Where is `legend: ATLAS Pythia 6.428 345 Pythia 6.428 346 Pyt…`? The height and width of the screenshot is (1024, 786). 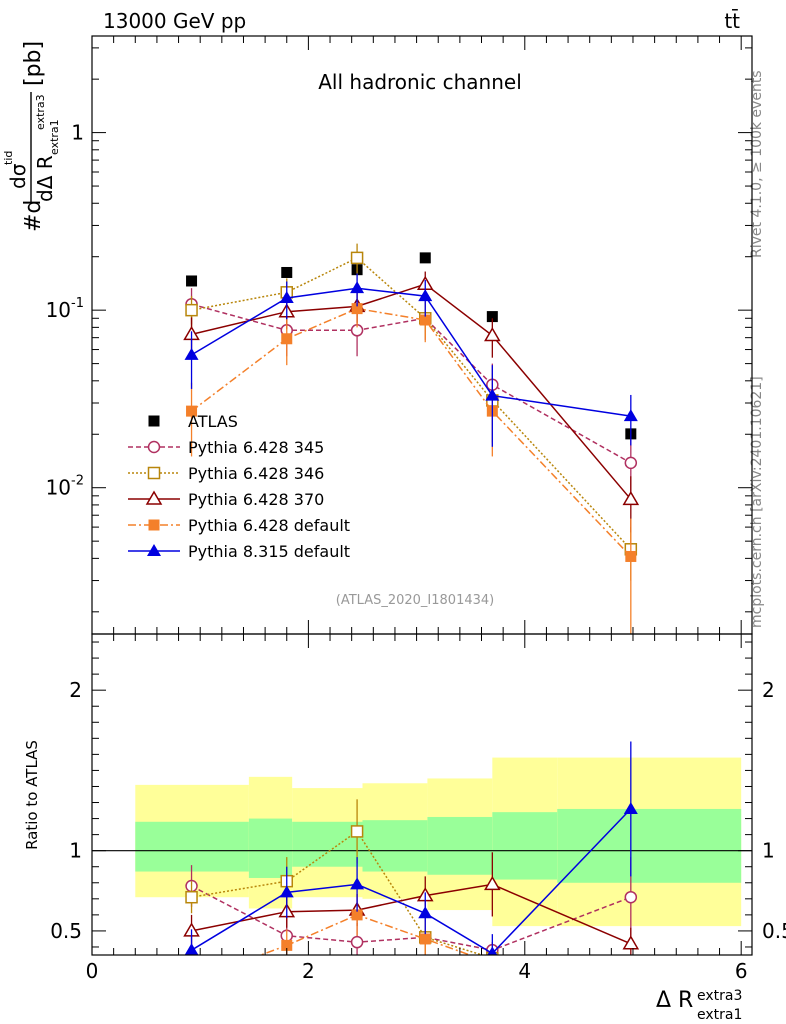 legend: ATLAS Pythia 6.428 345 Pythia 6.428 346 Pyt… is located at coordinates (239, 486).